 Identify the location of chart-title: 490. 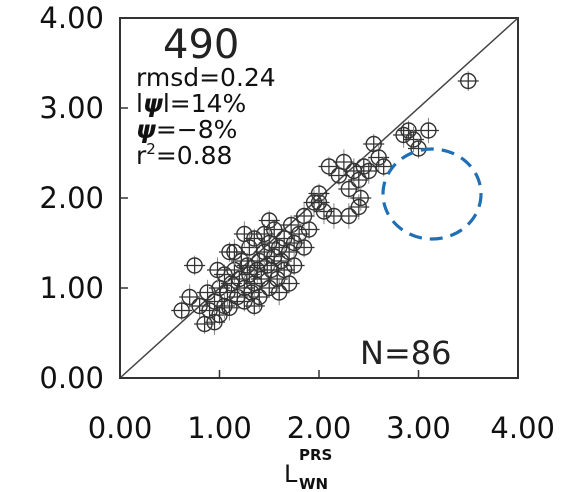
(201, 45).